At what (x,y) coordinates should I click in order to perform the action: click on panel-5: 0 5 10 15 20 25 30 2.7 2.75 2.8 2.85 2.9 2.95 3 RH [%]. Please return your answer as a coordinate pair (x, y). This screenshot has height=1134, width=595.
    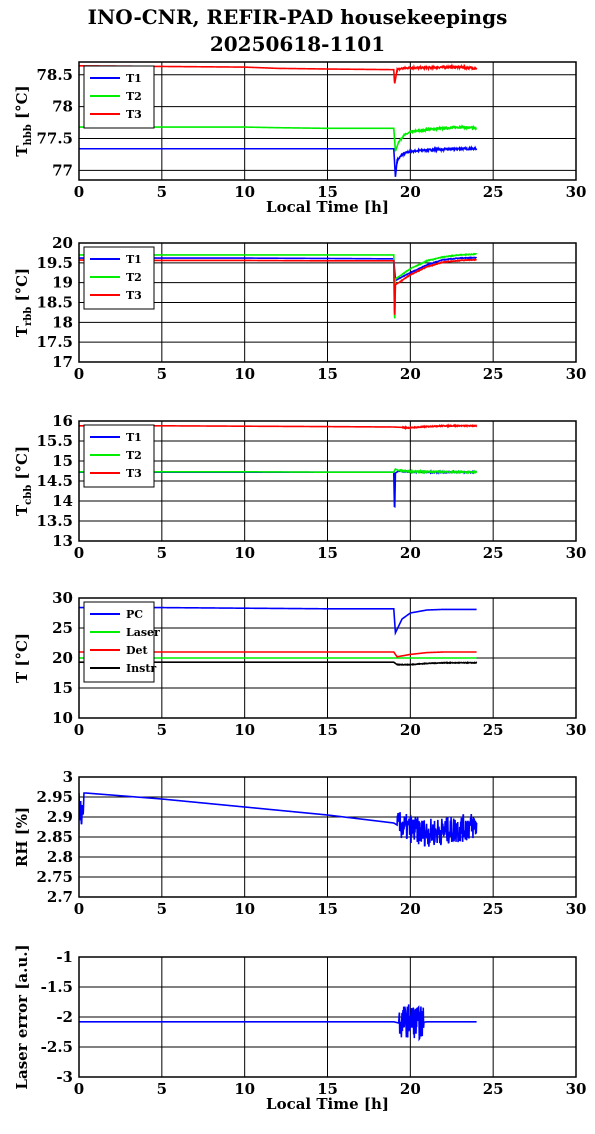
    Looking at the image, I should click on (299, 843).